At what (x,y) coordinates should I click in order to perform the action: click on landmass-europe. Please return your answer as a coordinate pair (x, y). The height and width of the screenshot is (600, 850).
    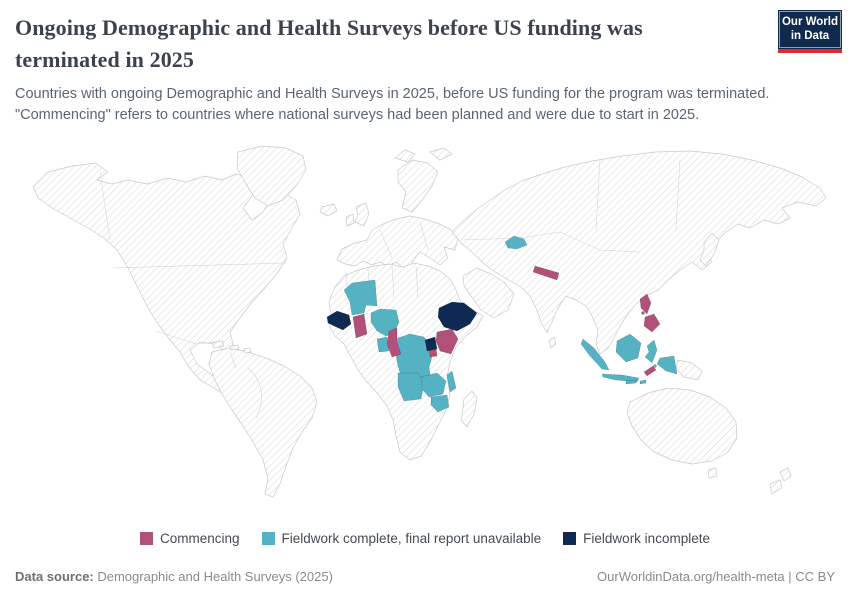
    Looking at the image, I should click on (397, 246).